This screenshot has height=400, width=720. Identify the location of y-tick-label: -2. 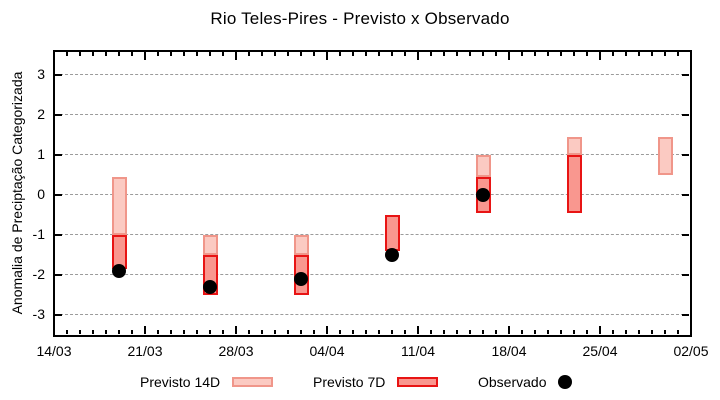
(38, 274).